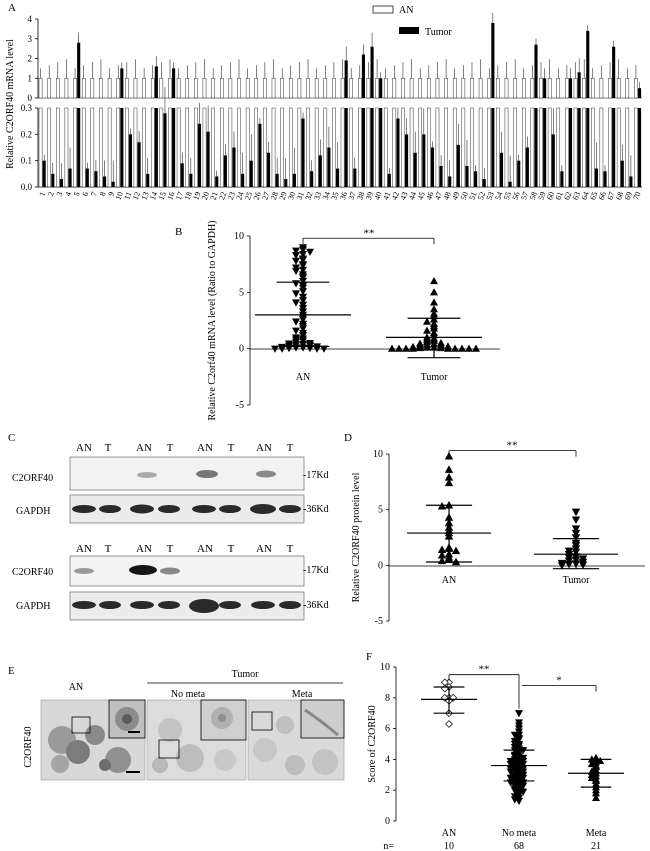  What do you see at coordinates (593, 196) in the screenshot?
I see `x-tick-label: 65` at bounding box center [593, 196].